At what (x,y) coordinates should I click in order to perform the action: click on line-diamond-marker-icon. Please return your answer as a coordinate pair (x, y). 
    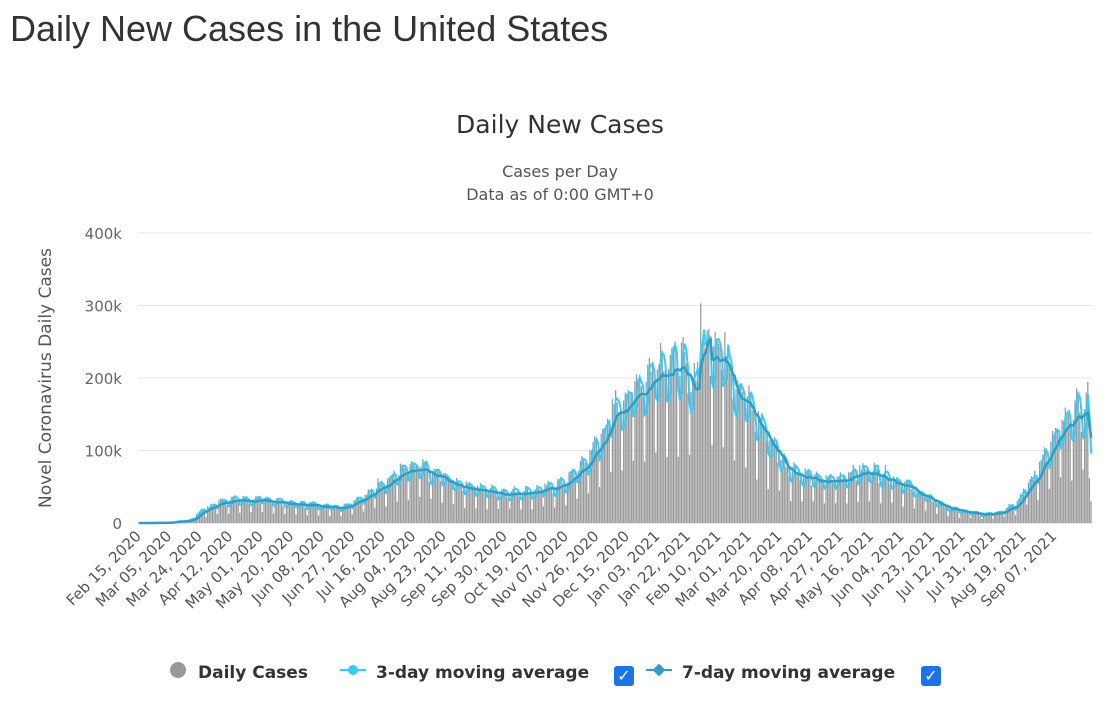
    Looking at the image, I should click on (659, 672).